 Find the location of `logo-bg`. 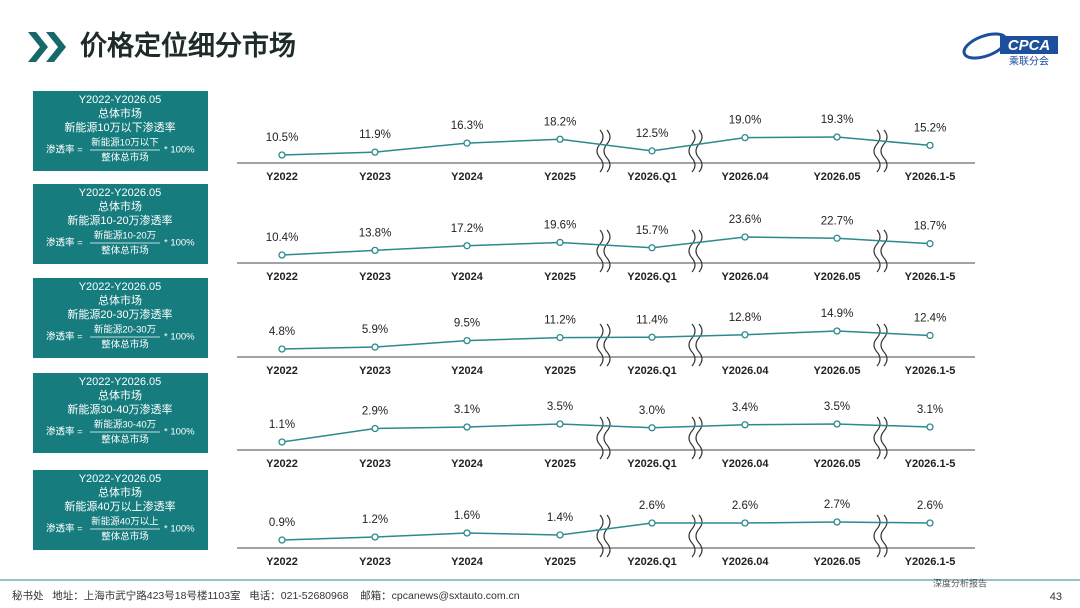

logo-bg is located at coordinates (1029, 45).